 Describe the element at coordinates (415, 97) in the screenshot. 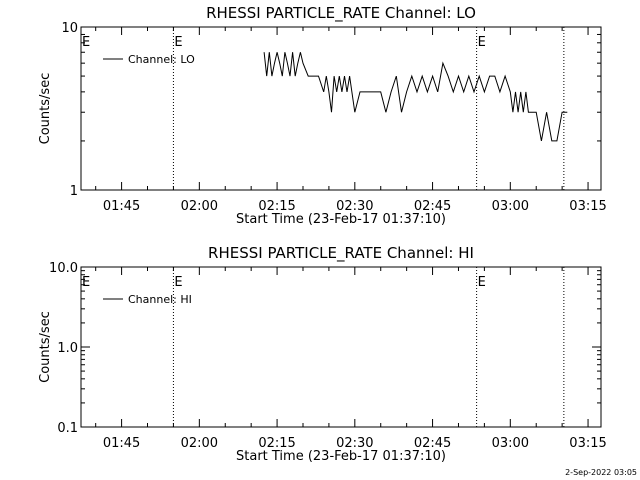

I see `series-line` at that location.